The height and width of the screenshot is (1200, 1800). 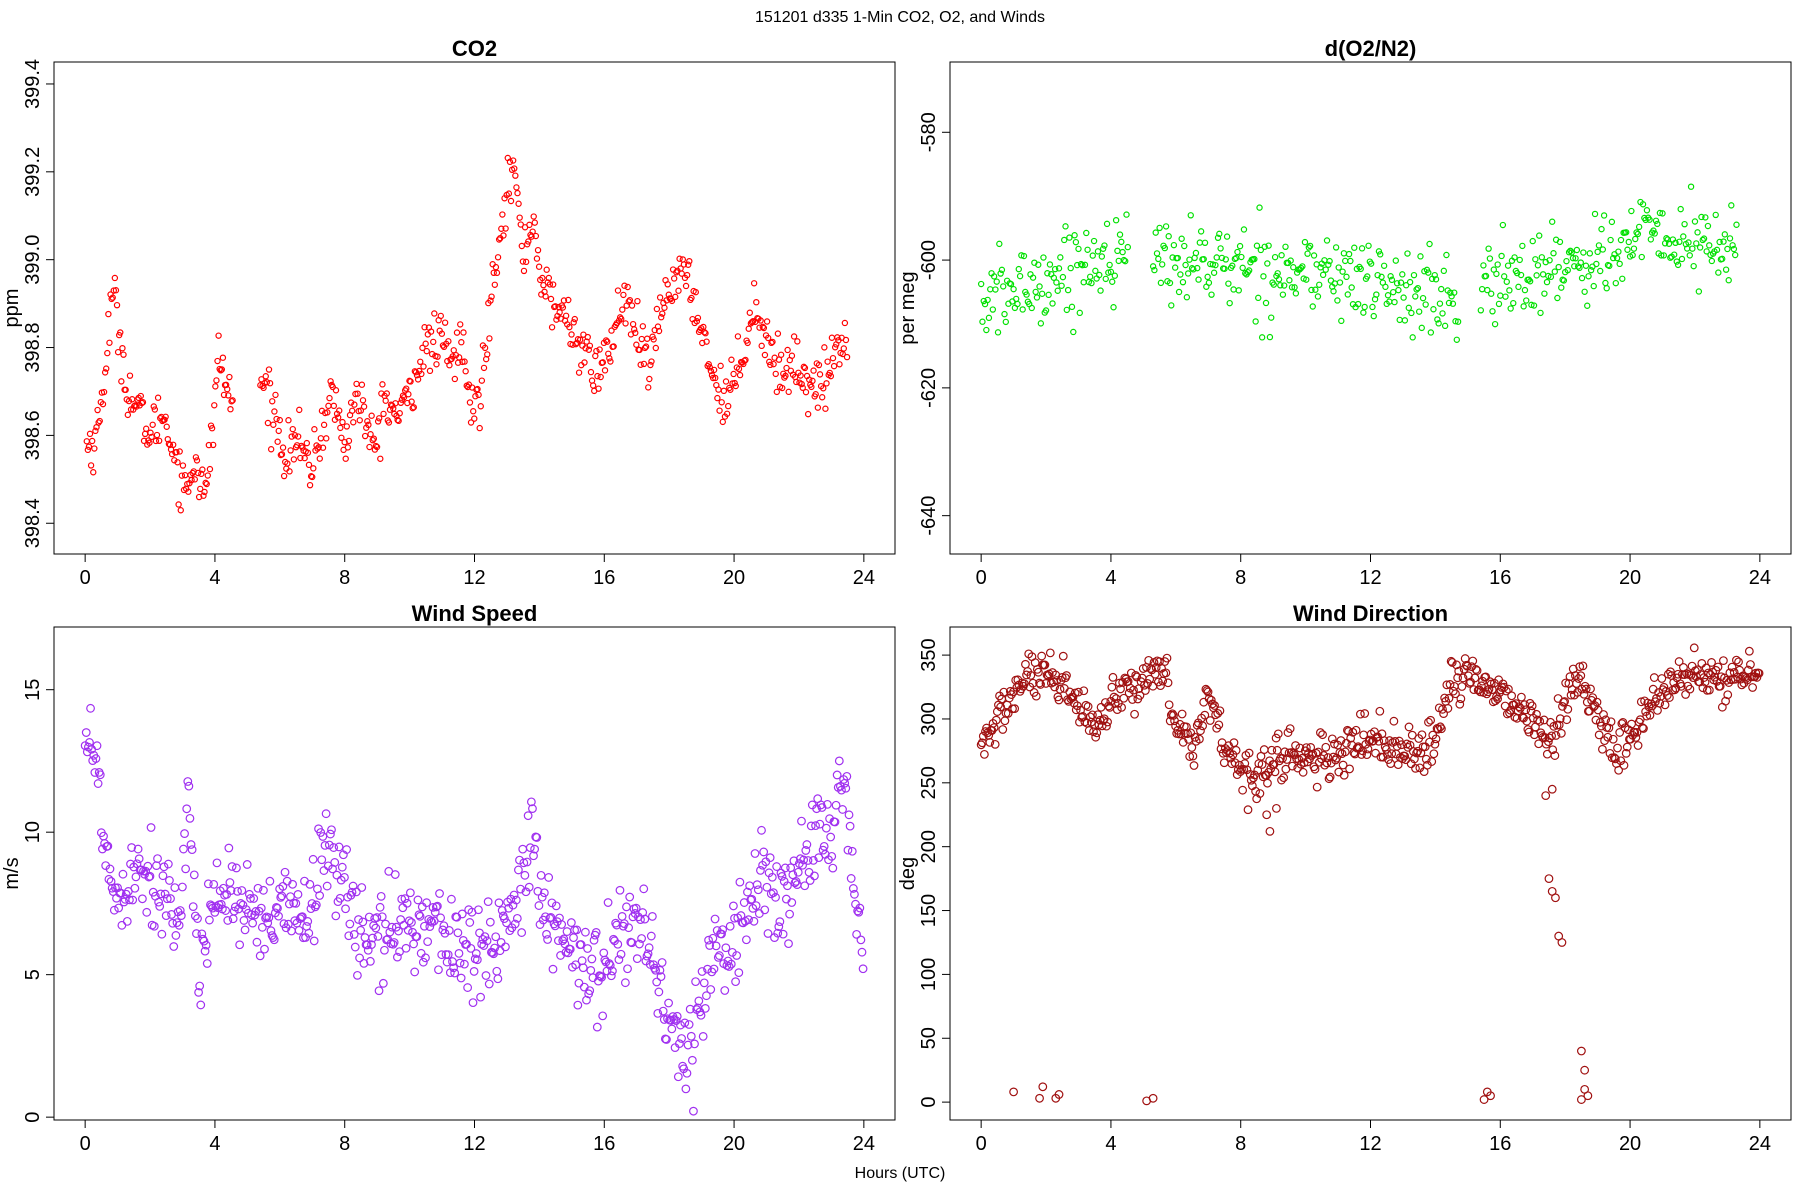 I want to click on co2-xtick-label: 8, so click(x=344, y=578).